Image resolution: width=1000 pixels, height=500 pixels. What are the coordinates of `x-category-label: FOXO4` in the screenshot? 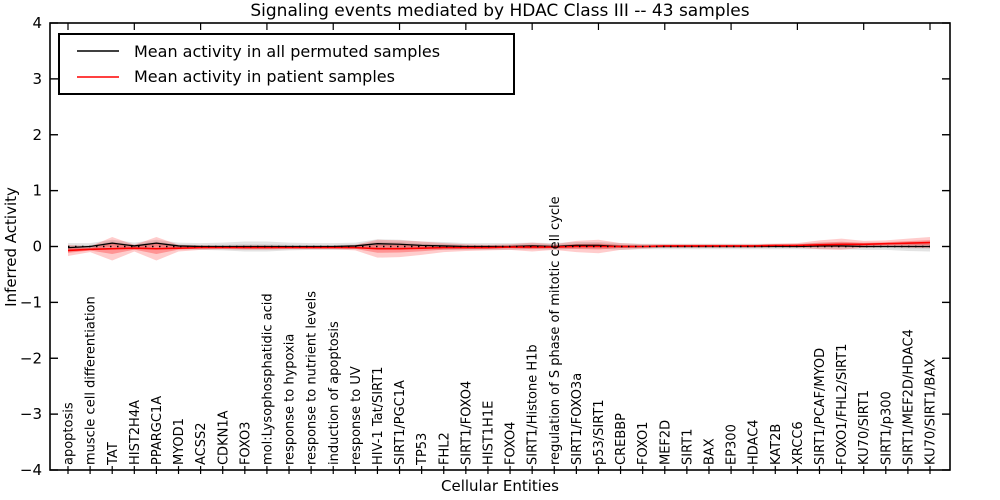 It's located at (511, 443).